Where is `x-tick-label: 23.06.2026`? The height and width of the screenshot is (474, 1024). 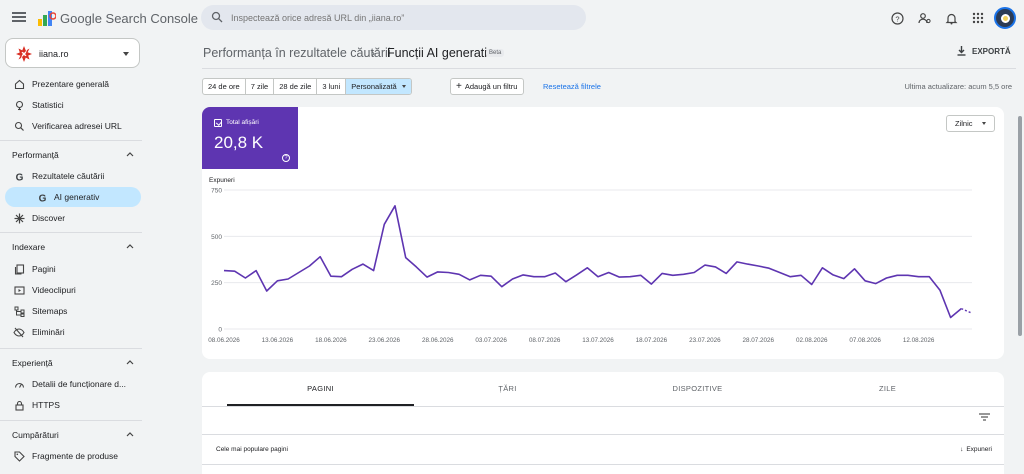
x-tick-label: 23.06.2026 is located at coordinates (385, 340).